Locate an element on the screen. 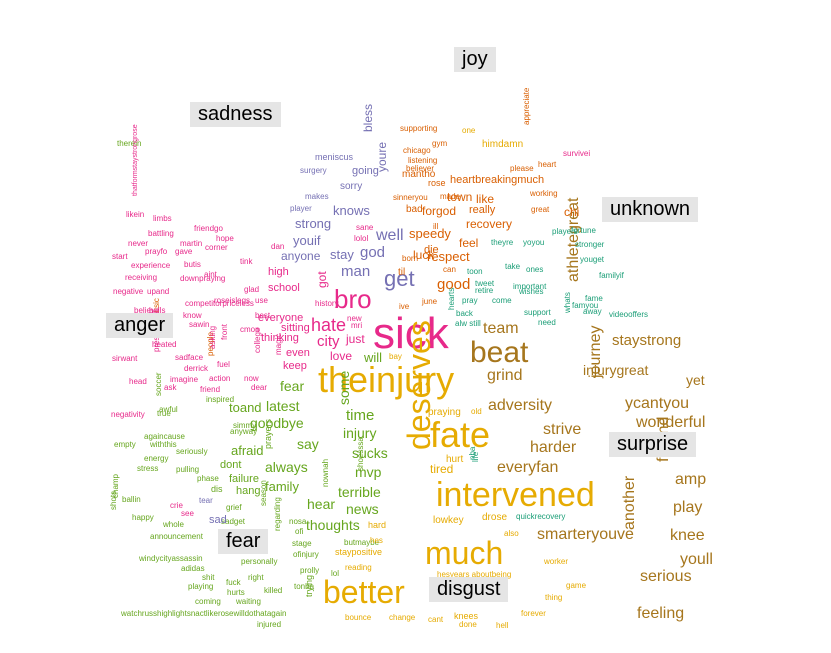 This screenshot has width=831, height=653. word-unknown-104: videooffers is located at coordinates (628, 314).